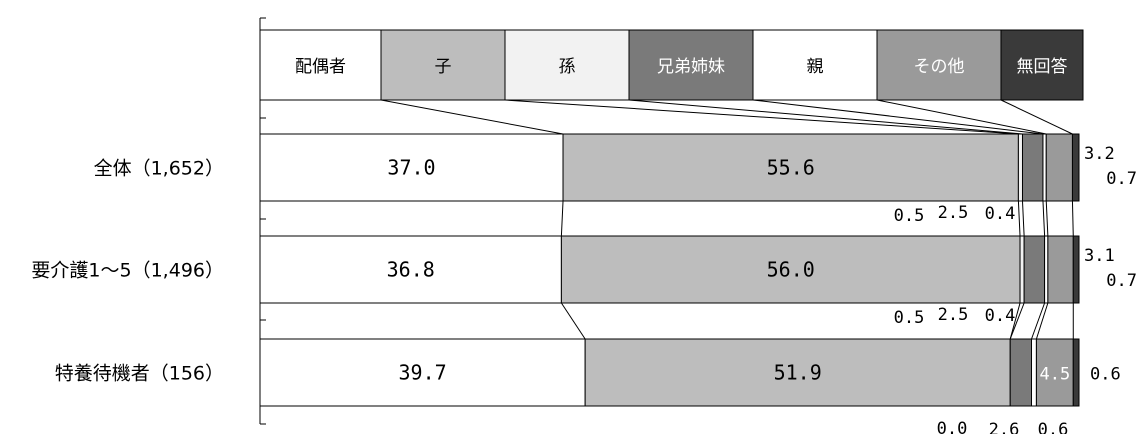 The width and height of the screenshot is (1139, 434). I want to click on data-label: 51.9, so click(798, 373).